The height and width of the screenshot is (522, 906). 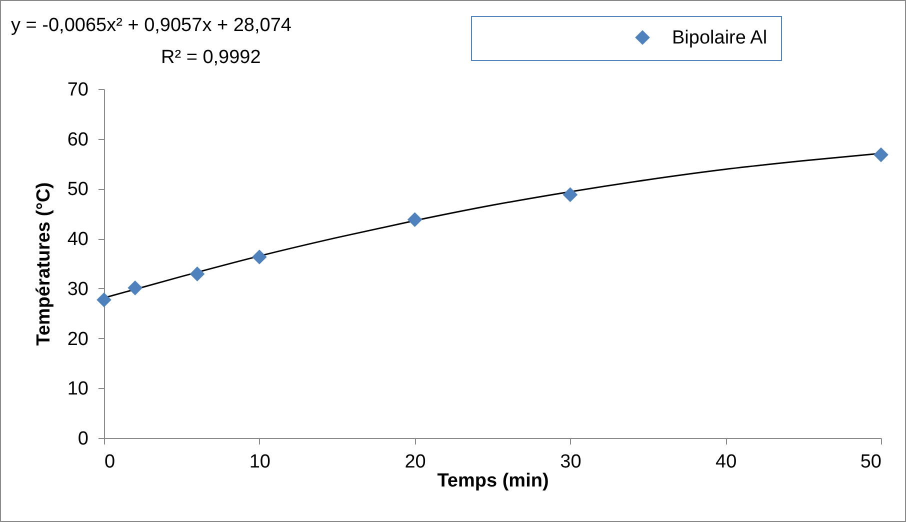 I want to click on x-tick-label: 0, so click(x=110, y=462).